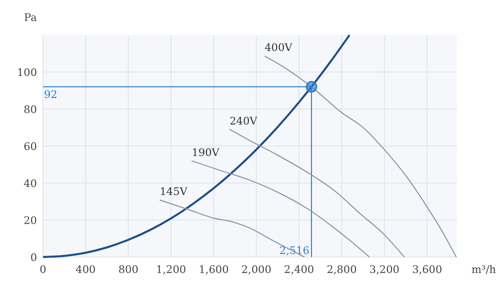 The image size is (500, 295). Describe the element at coordinates (278, 48) in the screenshot. I see `series-label: 400V` at that location.